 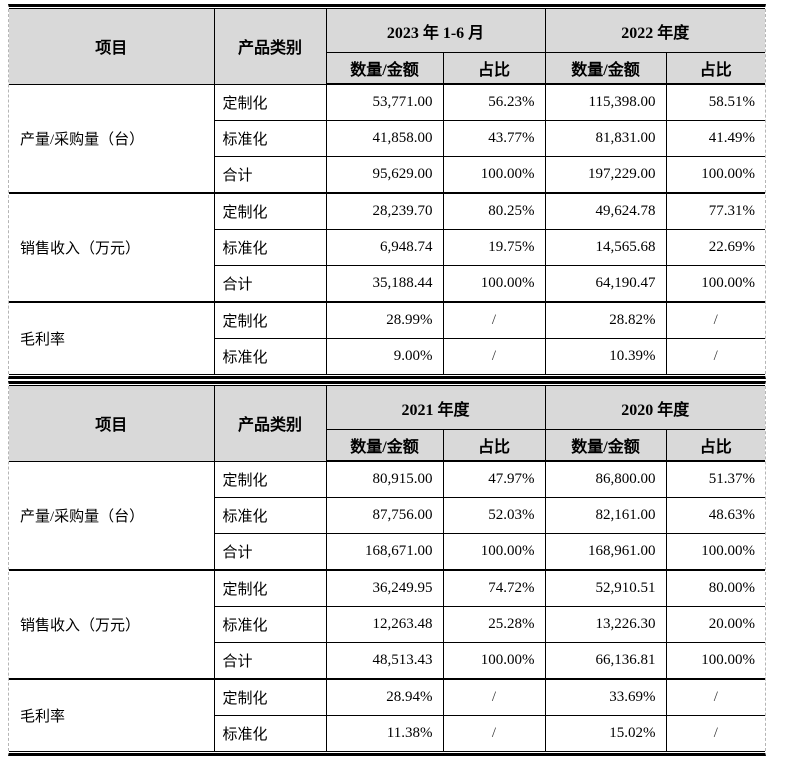 What do you see at coordinates (435, 30) in the screenshot?
I see `period-header-2023h1: 2023 年 1-6 月` at bounding box center [435, 30].